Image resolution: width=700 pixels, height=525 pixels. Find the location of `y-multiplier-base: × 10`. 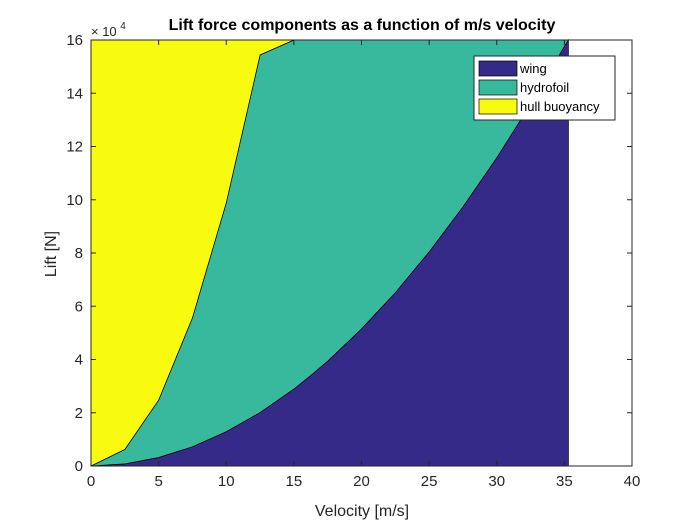

y-multiplier-base: × 10 is located at coordinates (104, 31).